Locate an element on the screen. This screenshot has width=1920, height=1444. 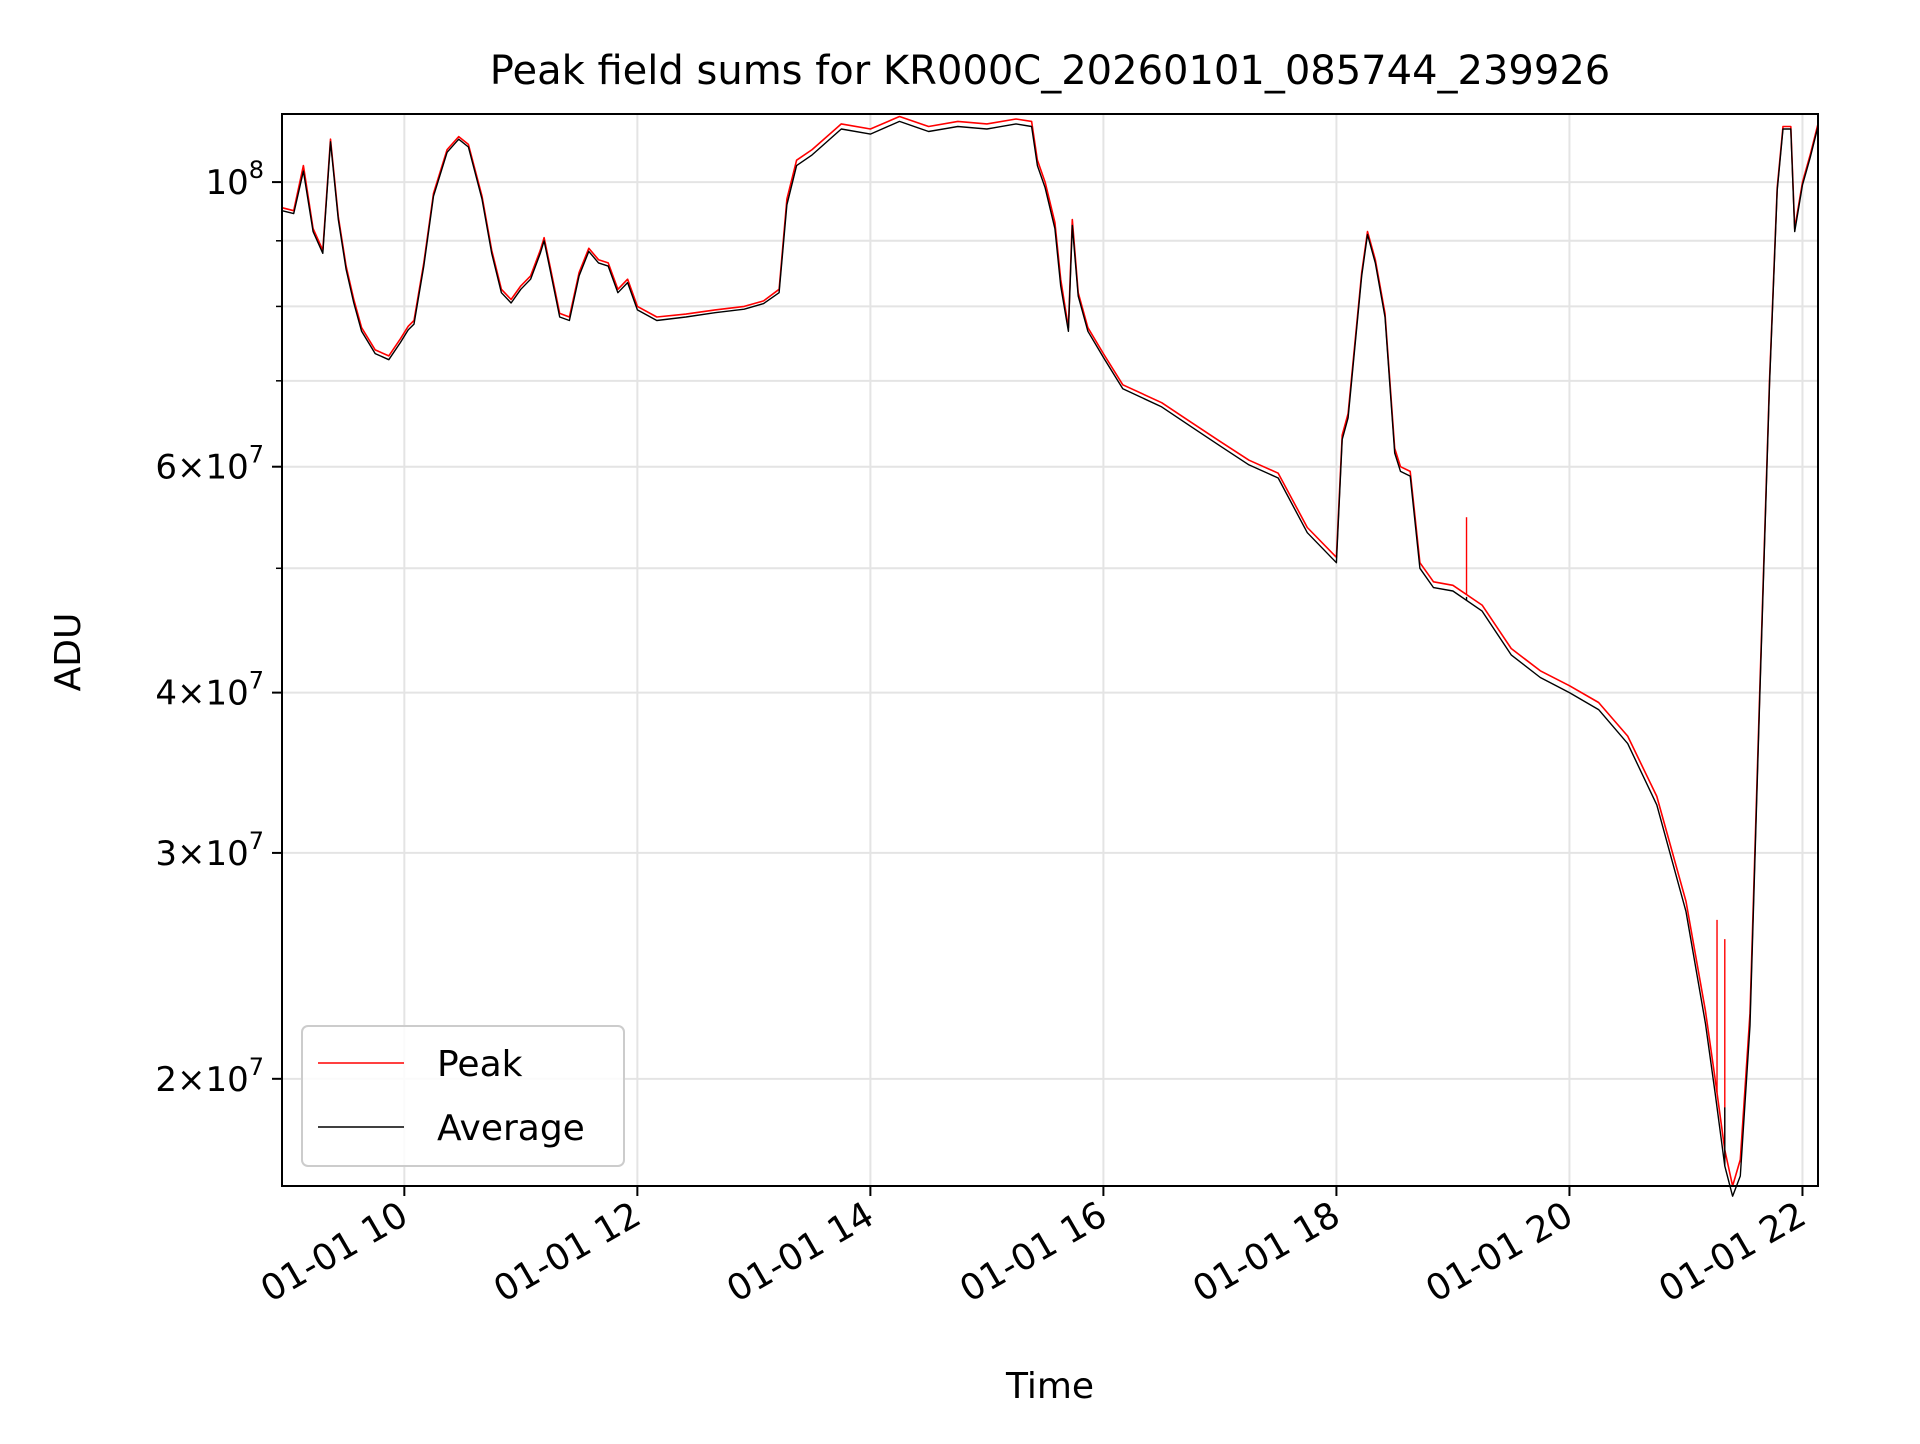
y-tick-label: 4×107 is located at coordinates (209, 690).